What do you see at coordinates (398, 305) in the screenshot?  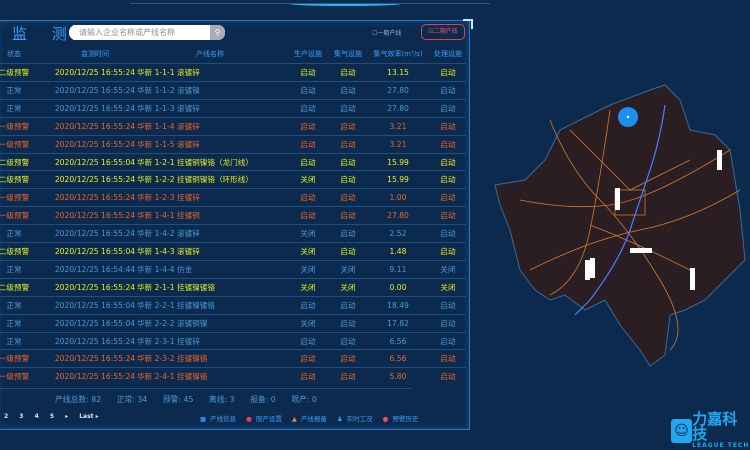 I see `cell-eff: 18.49` at bounding box center [398, 305].